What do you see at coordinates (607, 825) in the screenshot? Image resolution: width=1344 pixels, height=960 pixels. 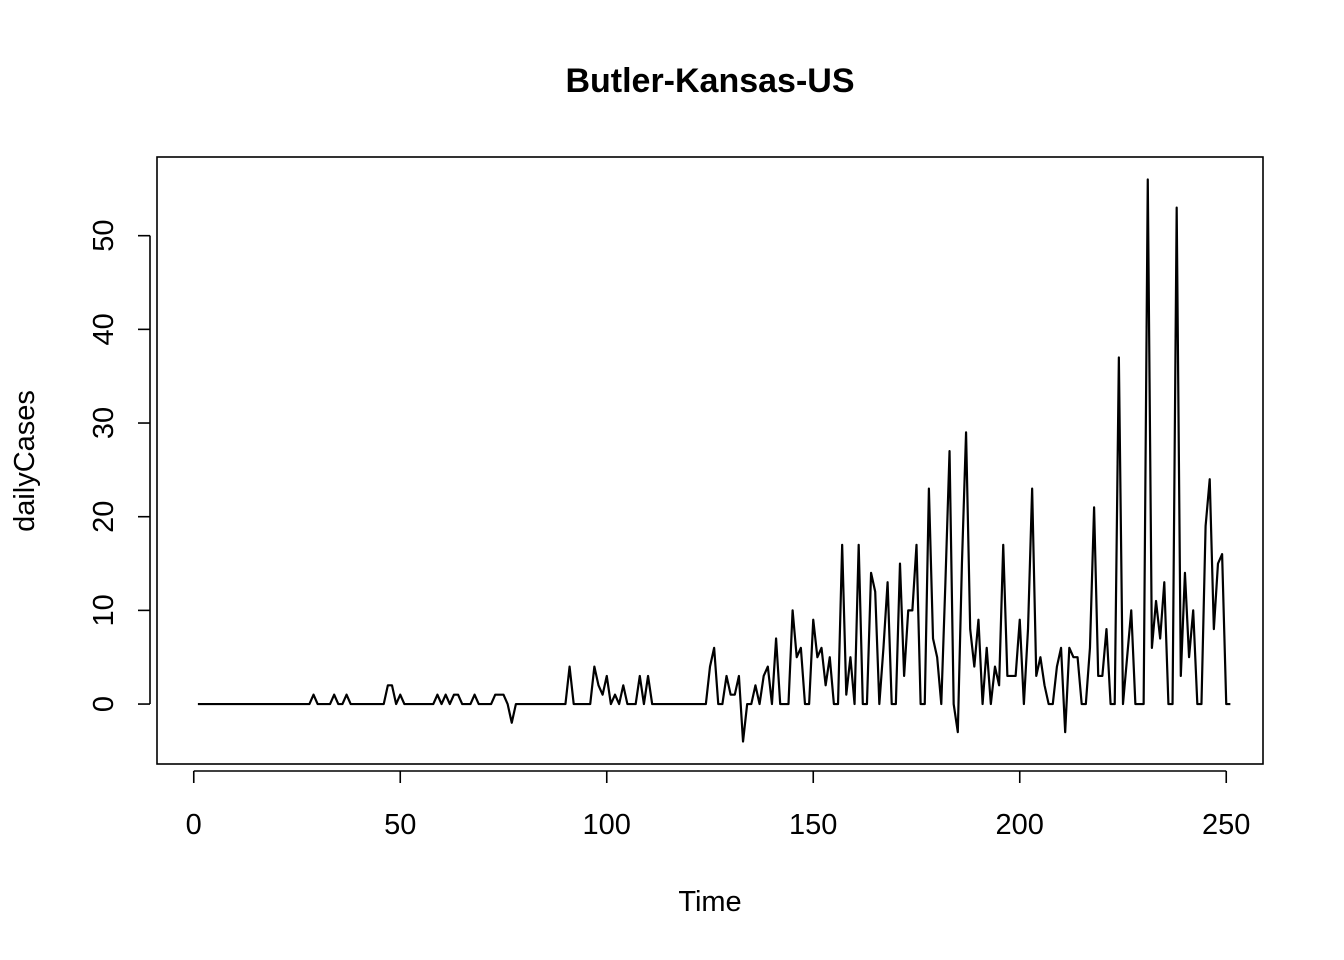 I see `x-tick-label: 100` at bounding box center [607, 825].